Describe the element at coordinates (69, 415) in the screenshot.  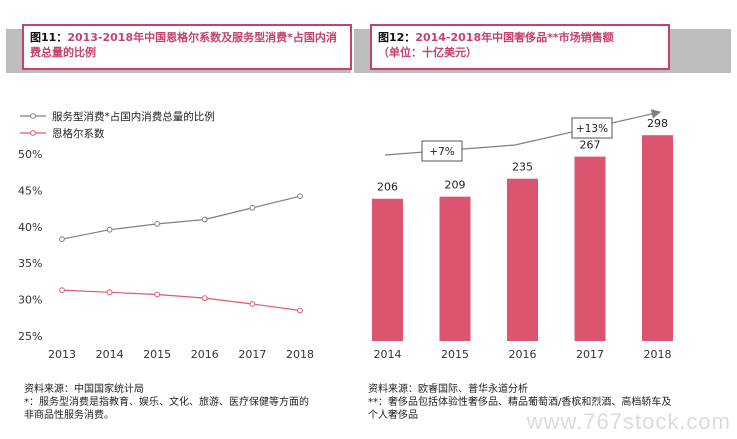
I see `left-source-line3: 非商品性服务消费。` at that location.